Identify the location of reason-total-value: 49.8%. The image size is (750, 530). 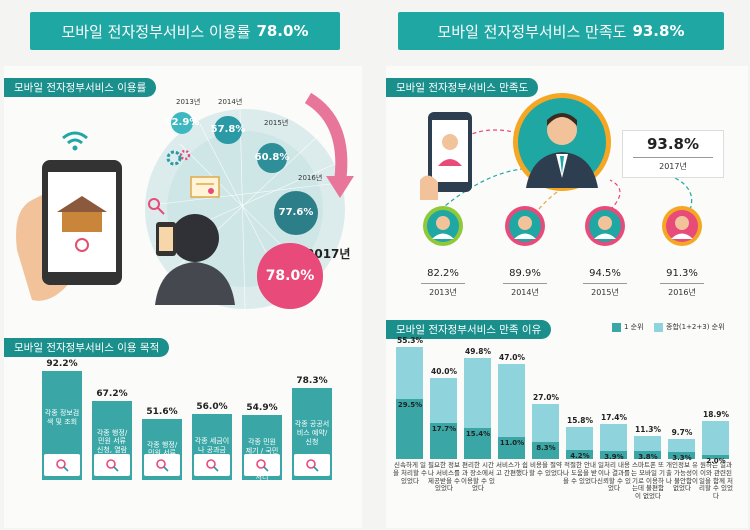
(478, 352).